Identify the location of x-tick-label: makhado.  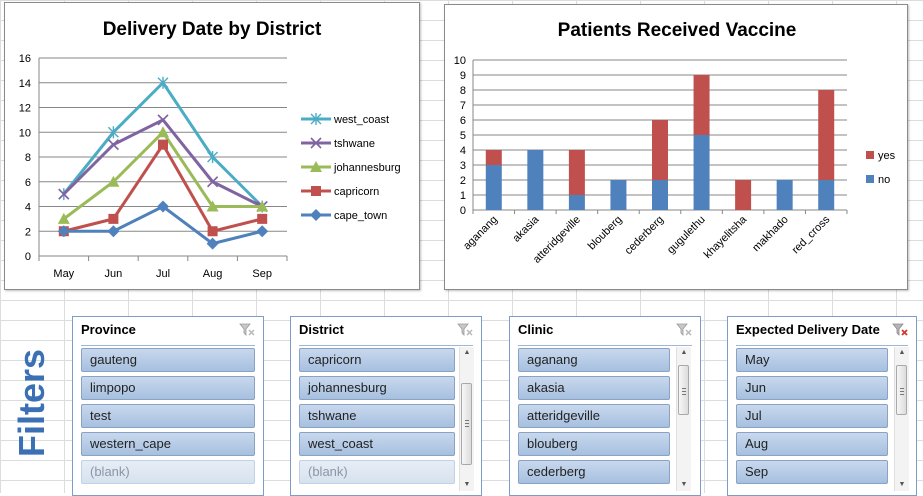
(770, 234).